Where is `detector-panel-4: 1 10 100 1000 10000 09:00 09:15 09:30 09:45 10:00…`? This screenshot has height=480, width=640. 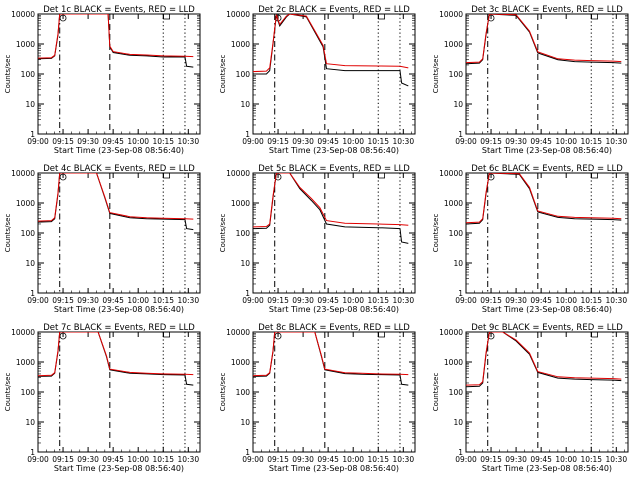 detector-panel-4: 1 10 100 1000 10000 09:00 09:15 09:30 09:45 10:00… is located at coordinates (102, 239).